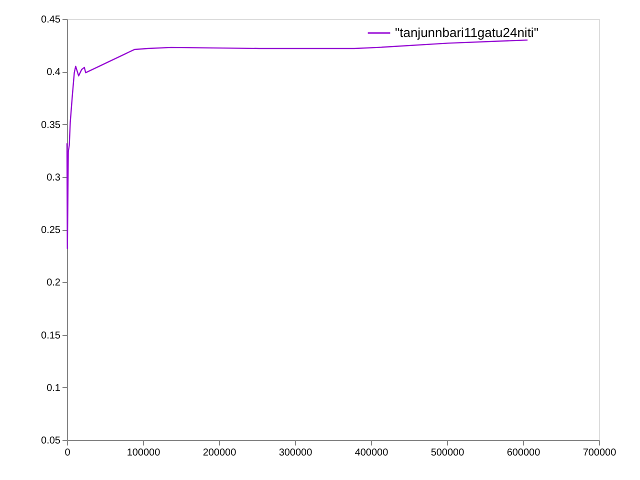  What do you see at coordinates (523, 453) in the screenshot?
I see `x-tick-label: 600000` at bounding box center [523, 453].